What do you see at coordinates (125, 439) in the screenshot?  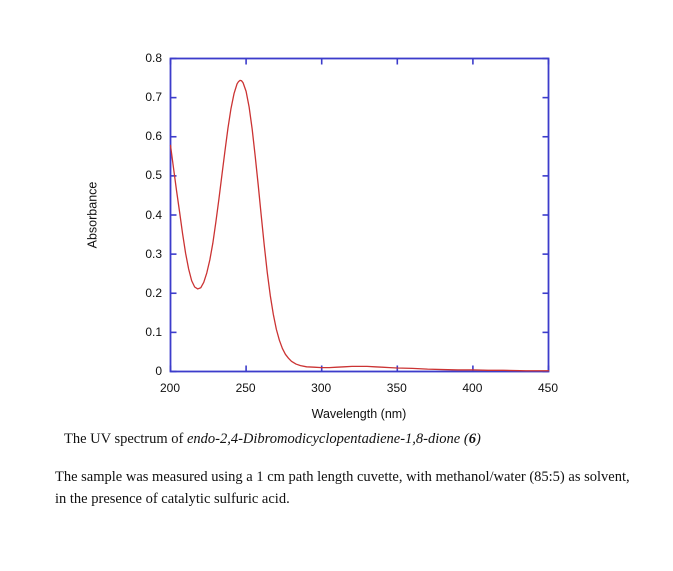 I see `caption-prefix: The UV spectrum of` at bounding box center [125, 439].